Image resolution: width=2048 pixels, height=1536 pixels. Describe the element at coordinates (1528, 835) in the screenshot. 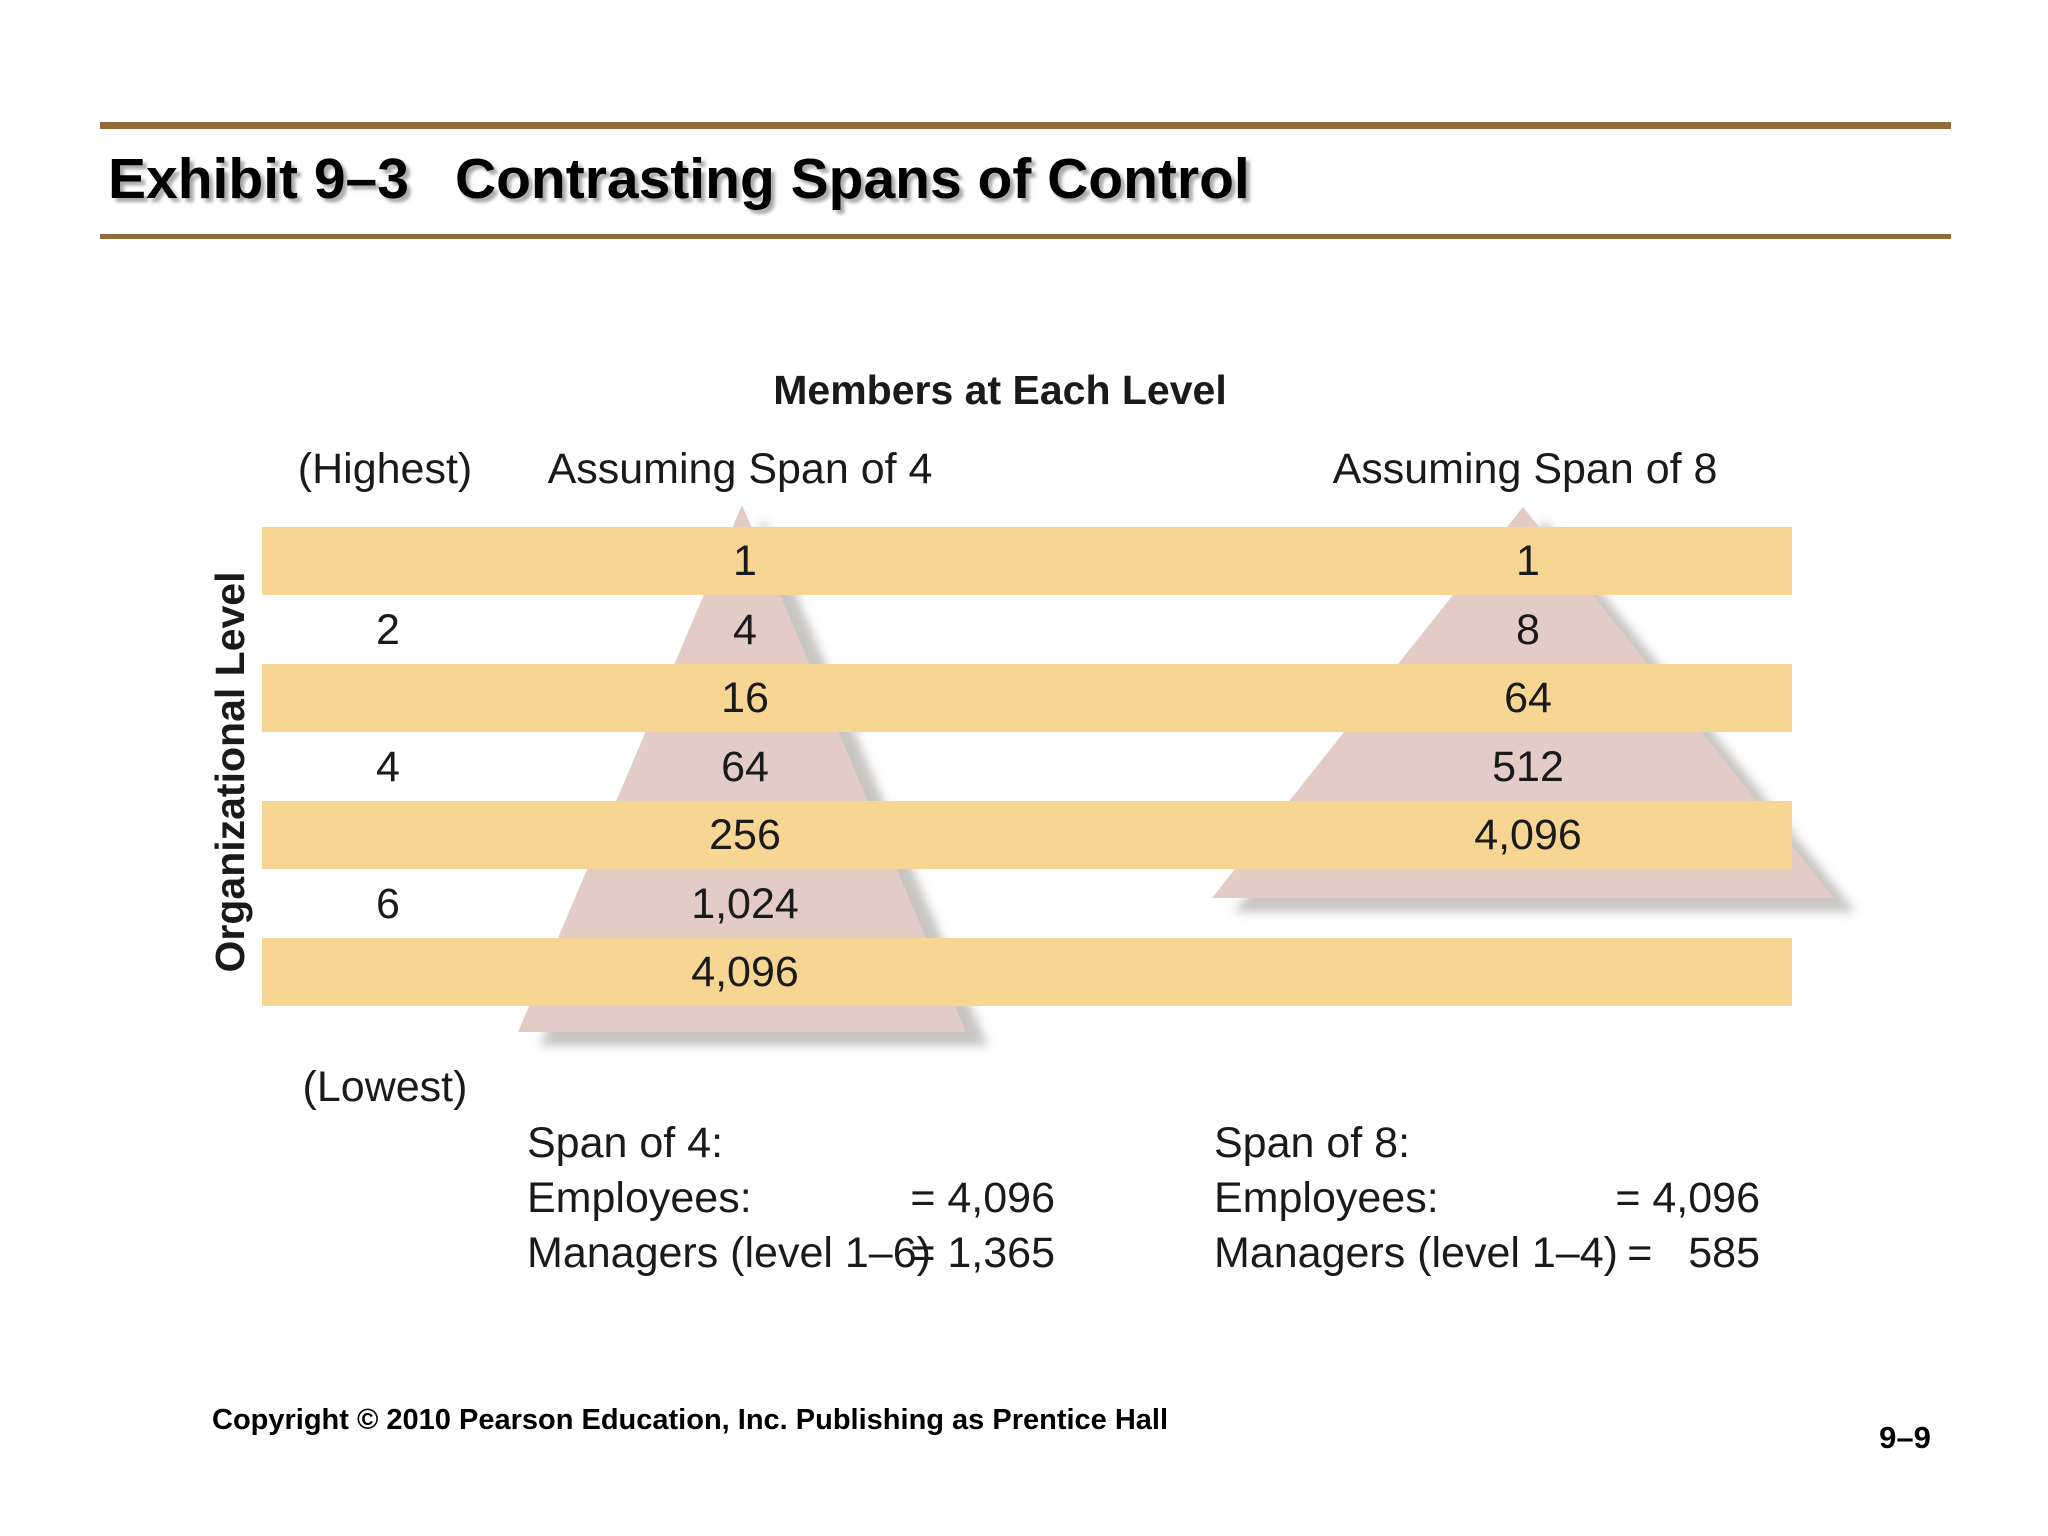

I see `span8-members-level5: 4,096` at that location.